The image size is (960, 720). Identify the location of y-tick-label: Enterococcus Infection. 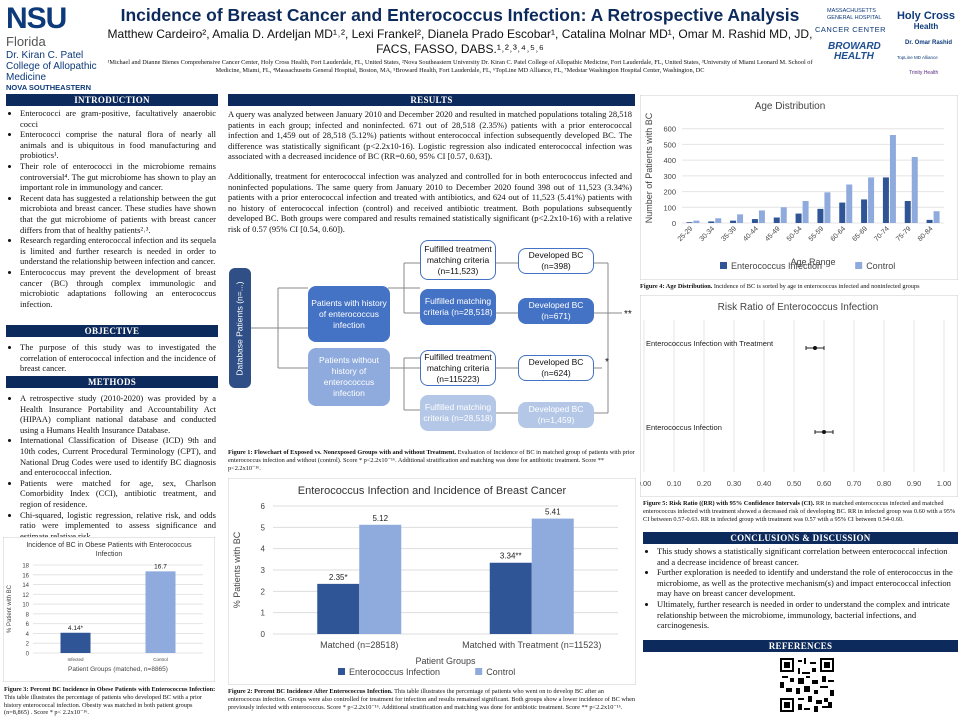
(684, 427).